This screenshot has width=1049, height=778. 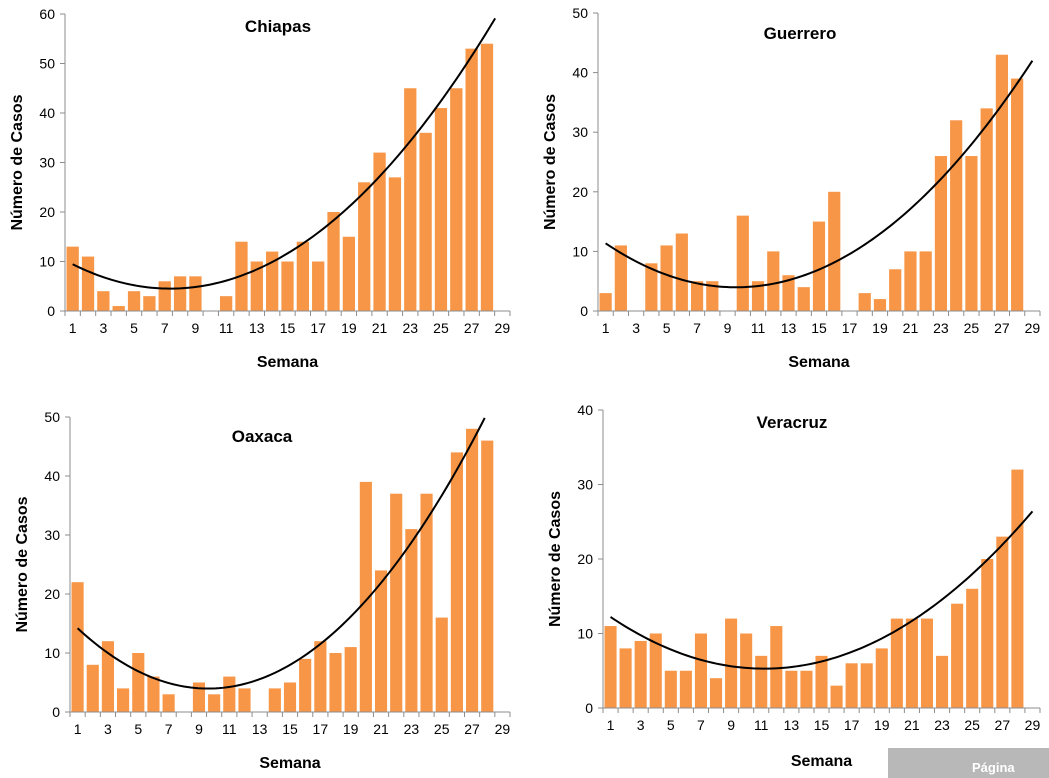 What do you see at coordinates (138, 729) in the screenshot?
I see `x-tick-label: 5` at bounding box center [138, 729].